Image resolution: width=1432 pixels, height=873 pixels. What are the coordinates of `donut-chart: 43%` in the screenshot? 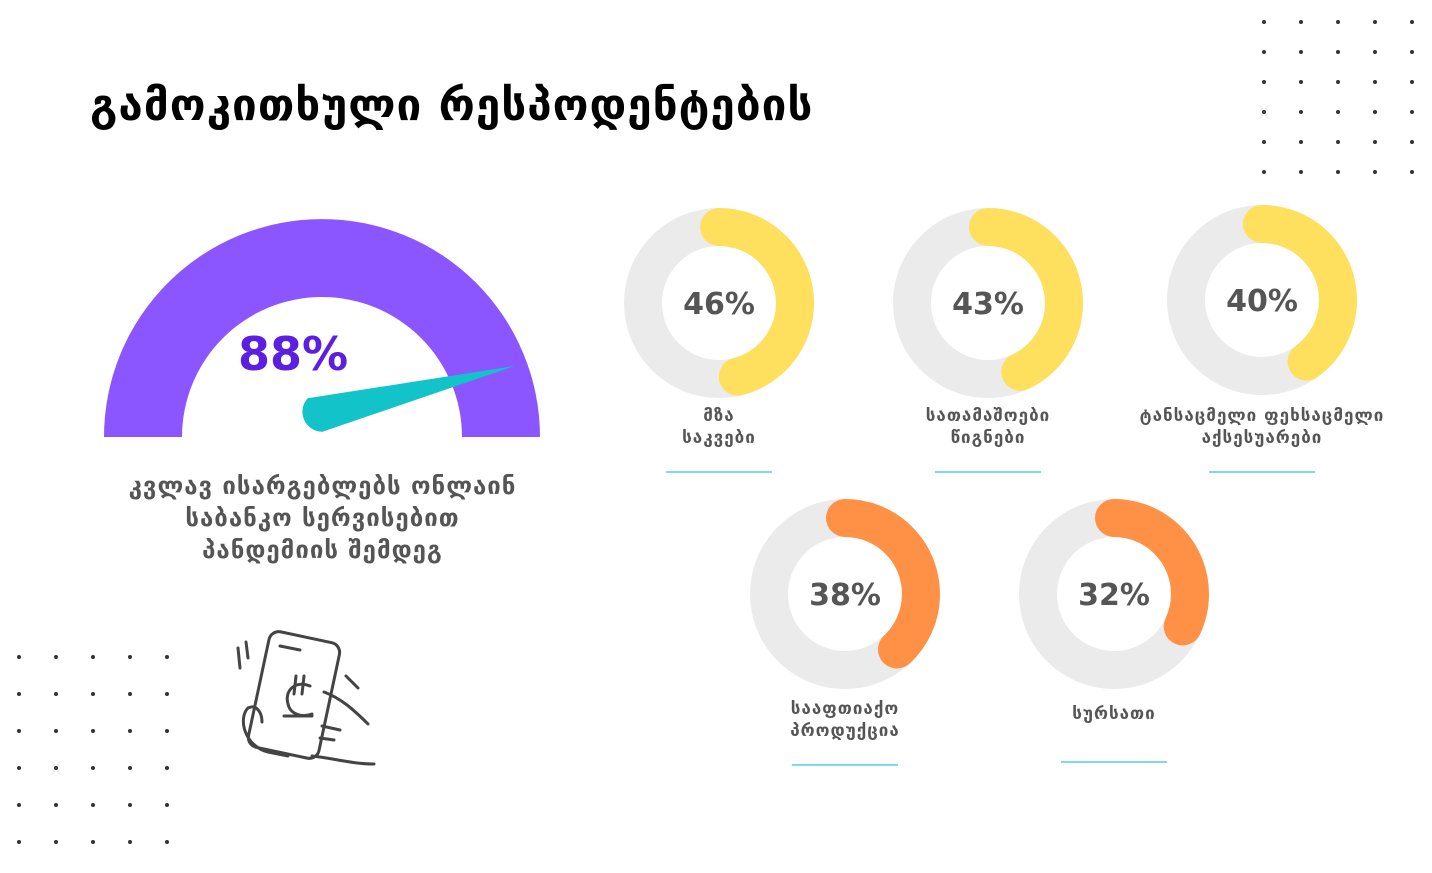 It's located at (988, 303).